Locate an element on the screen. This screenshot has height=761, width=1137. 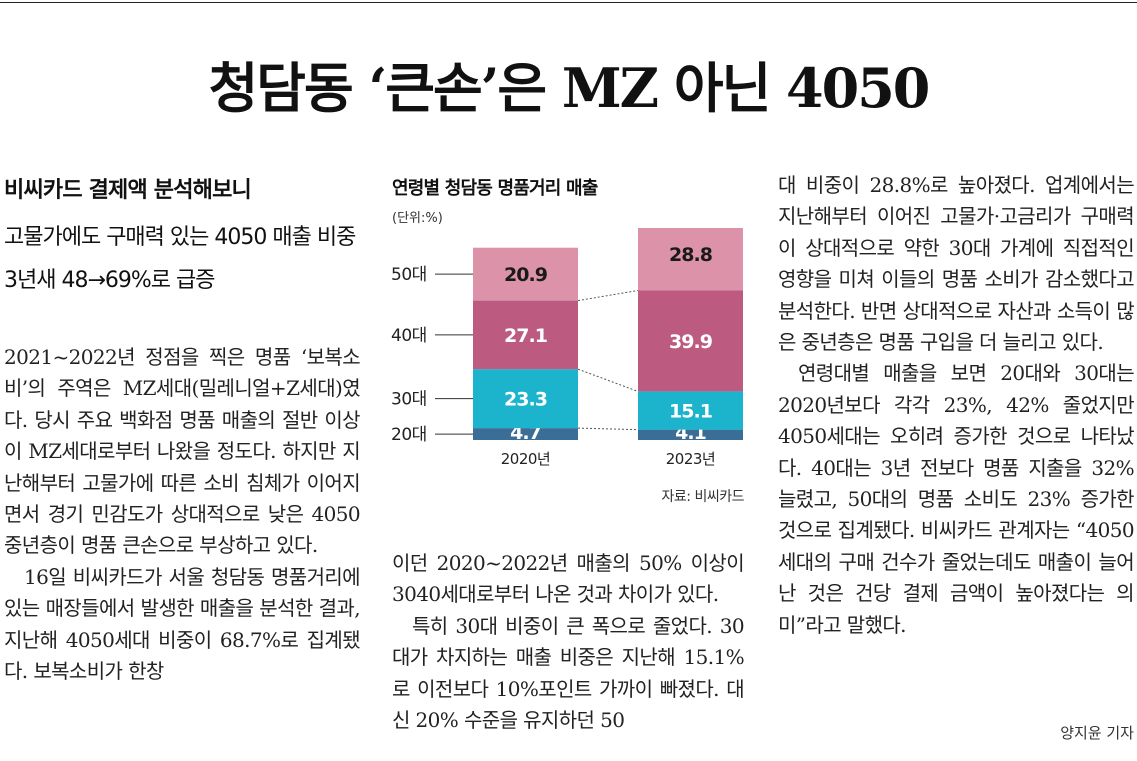
subheadline-2: 고물가에도 구매력 있는 4050 매출 비중 3년새 48→69%로 급증 is located at coordinates (180, 259).